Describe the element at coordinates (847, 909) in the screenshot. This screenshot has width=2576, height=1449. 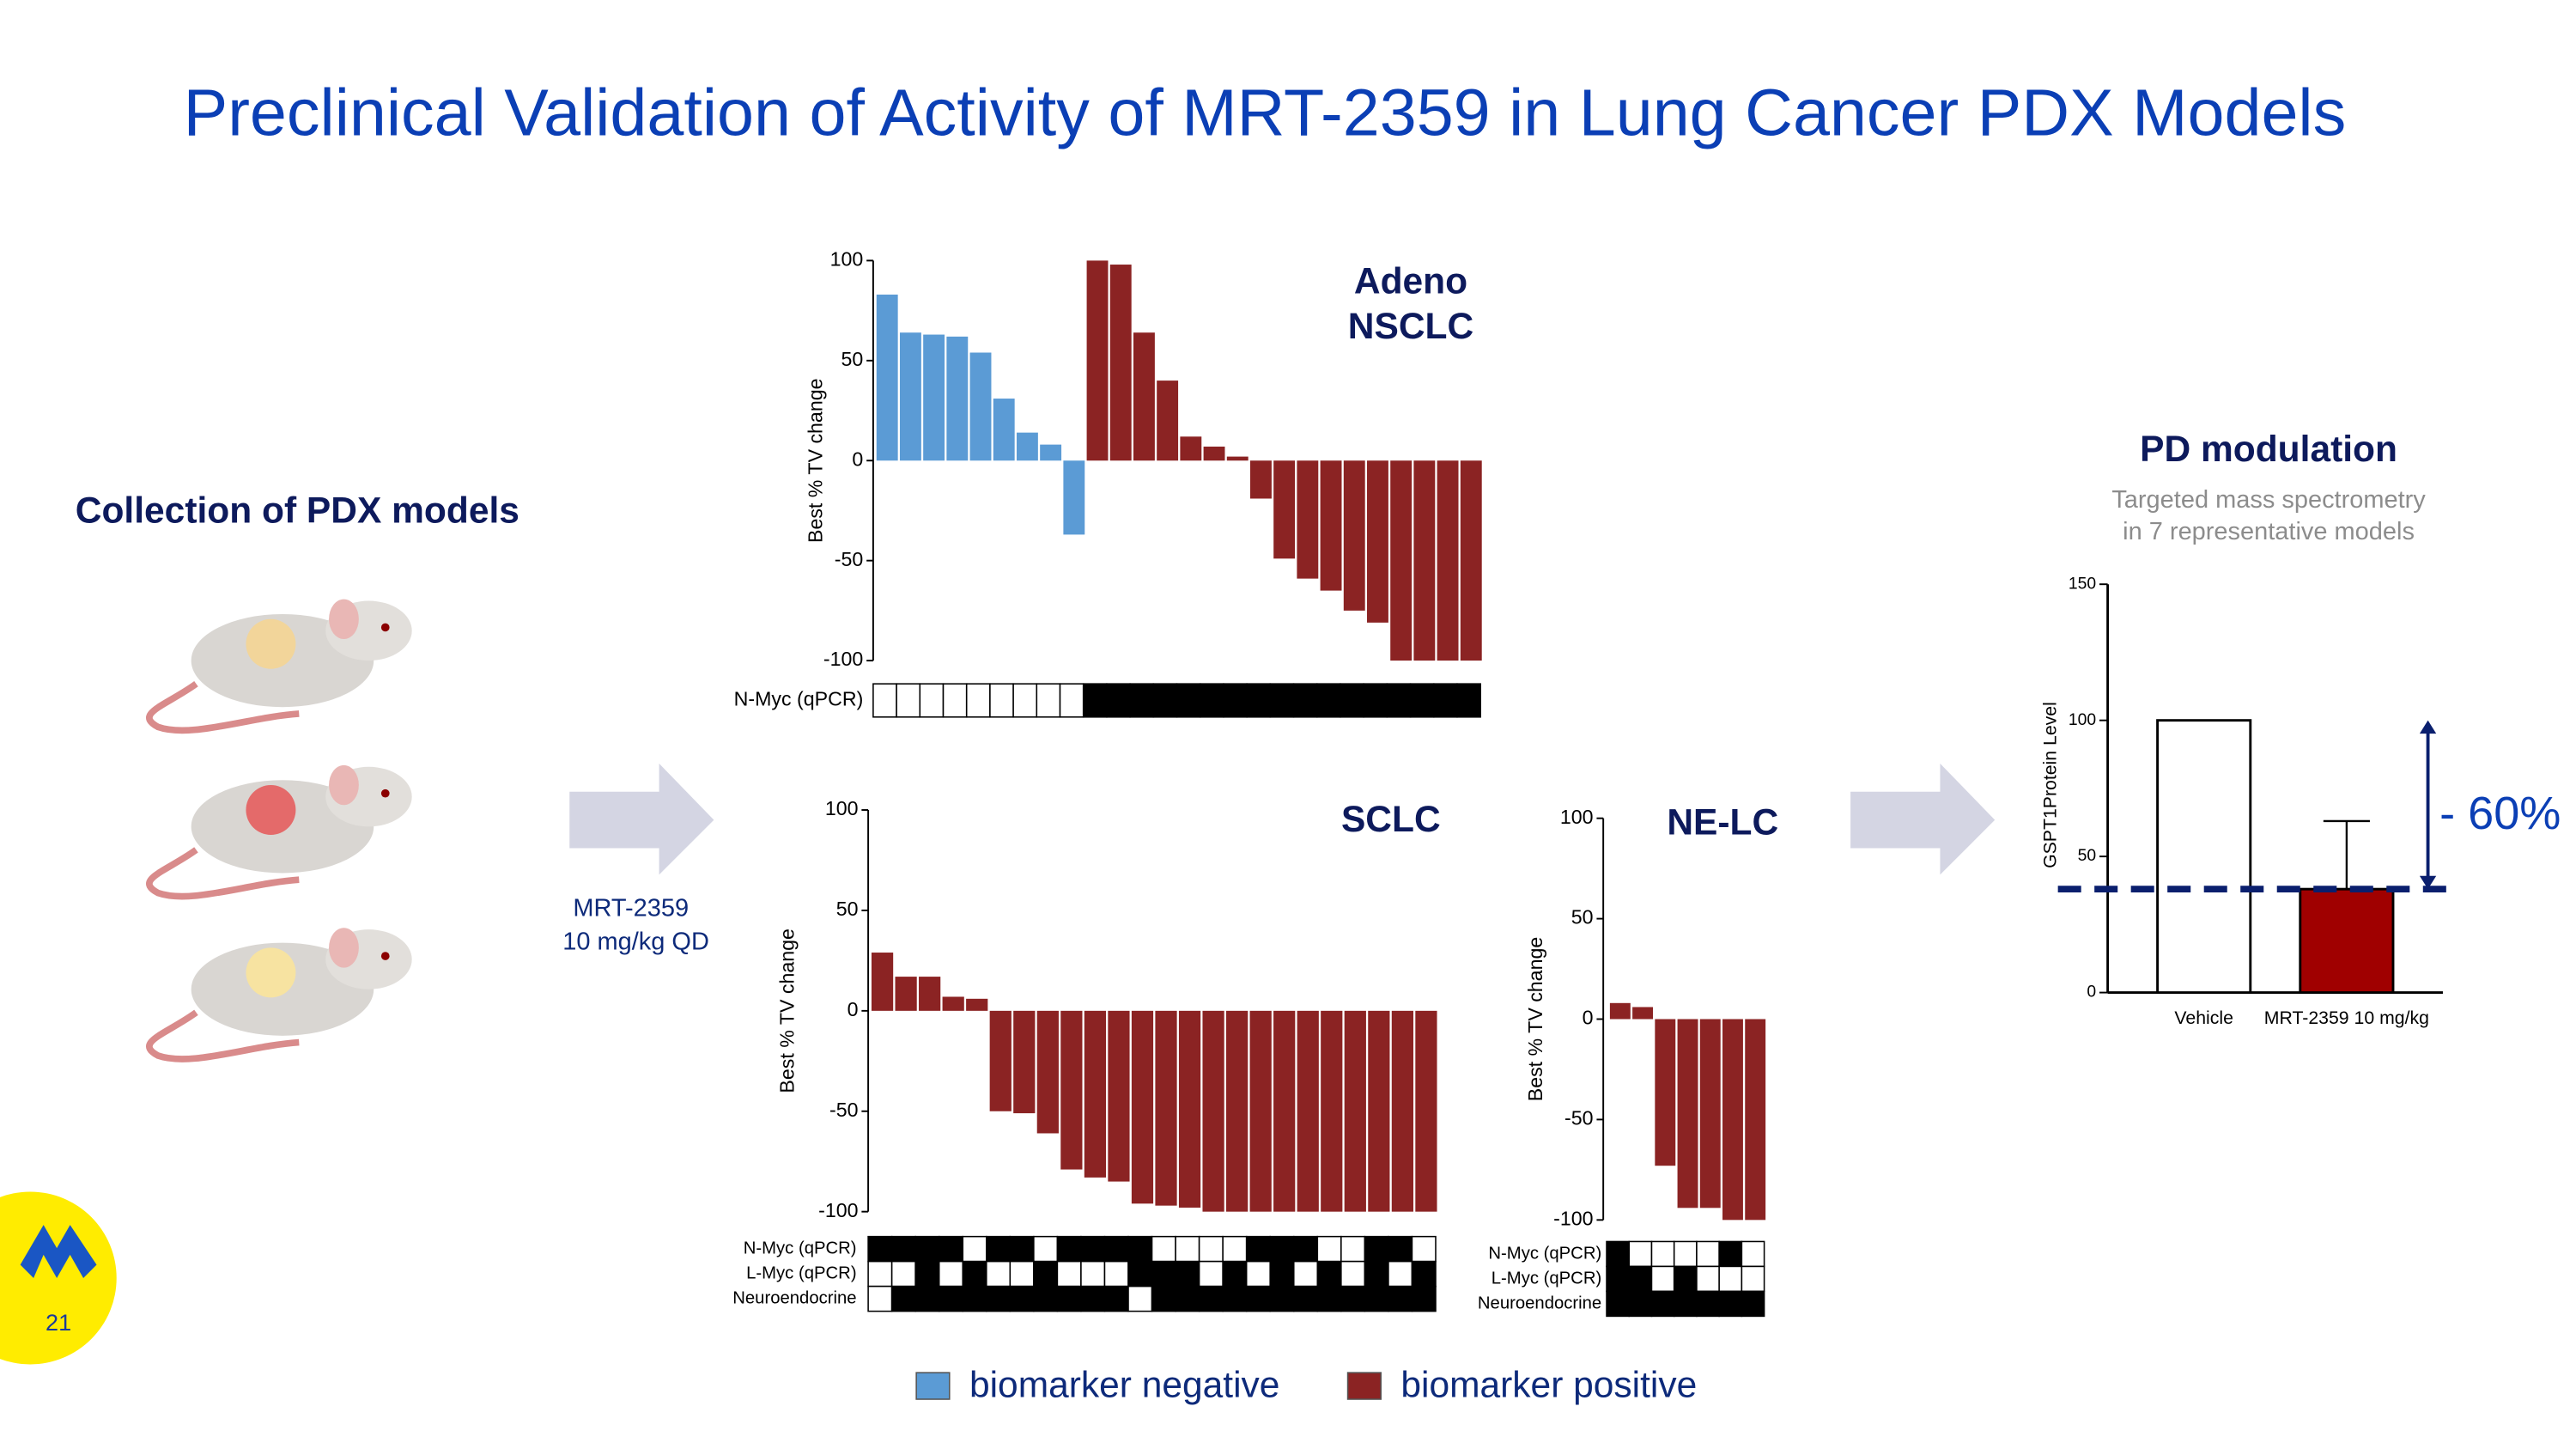
I see `y-tick-label: 50` at that location.